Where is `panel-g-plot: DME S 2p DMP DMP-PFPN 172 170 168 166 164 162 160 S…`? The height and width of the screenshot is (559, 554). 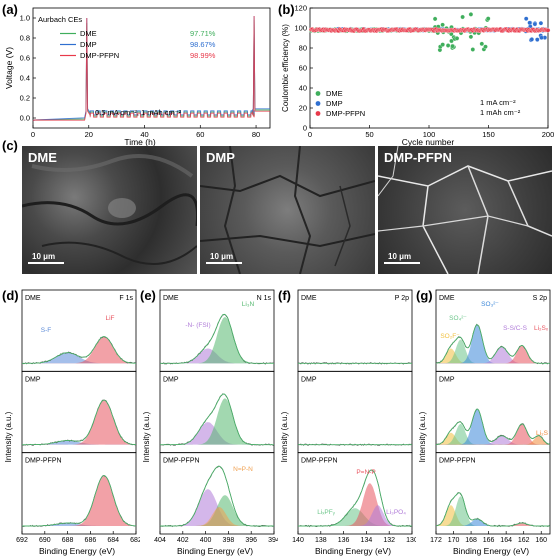
panel-g-plot: DME S 2p DMP DMP-PFPN 172 170 168 166 164 162 160 S… is located at coordinates (490, 416).